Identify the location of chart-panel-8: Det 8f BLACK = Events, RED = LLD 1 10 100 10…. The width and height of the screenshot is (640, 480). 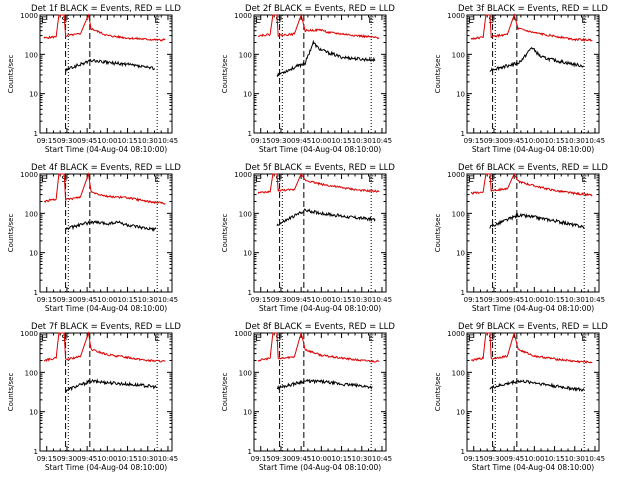
(308, 397).